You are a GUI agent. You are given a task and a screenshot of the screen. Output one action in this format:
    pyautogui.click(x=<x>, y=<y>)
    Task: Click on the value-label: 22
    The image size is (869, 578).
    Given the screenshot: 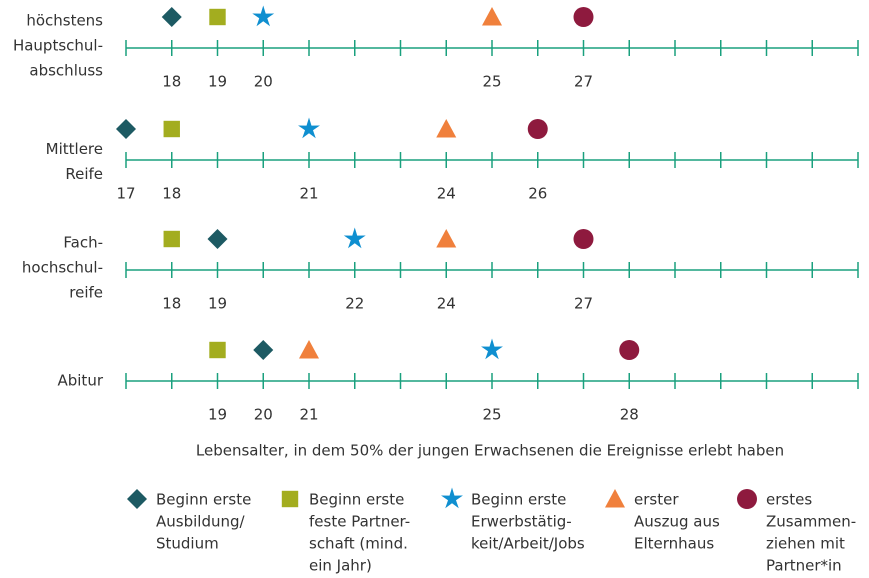 What is the action you would take?
    pyautogui.click(x=354, y=304)
    